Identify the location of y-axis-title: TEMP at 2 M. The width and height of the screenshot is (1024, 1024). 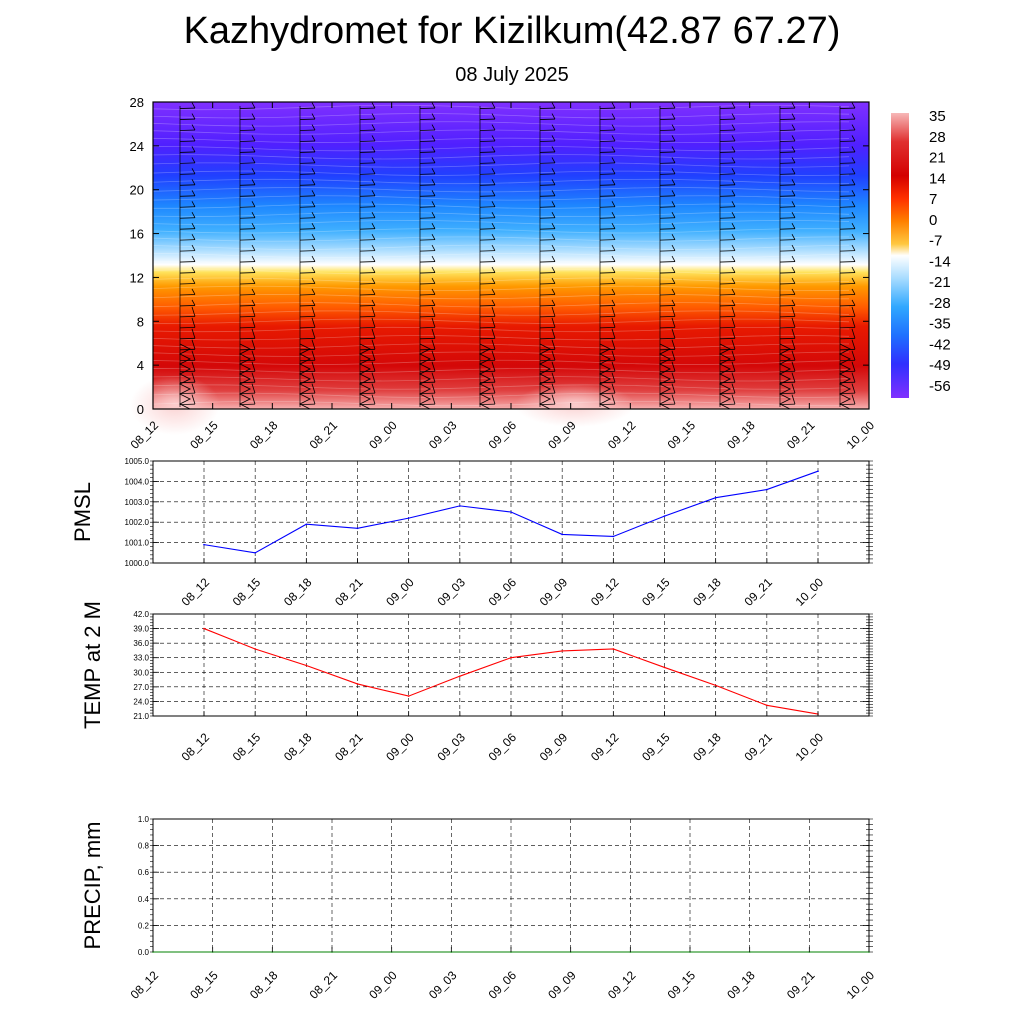
(92, 665).